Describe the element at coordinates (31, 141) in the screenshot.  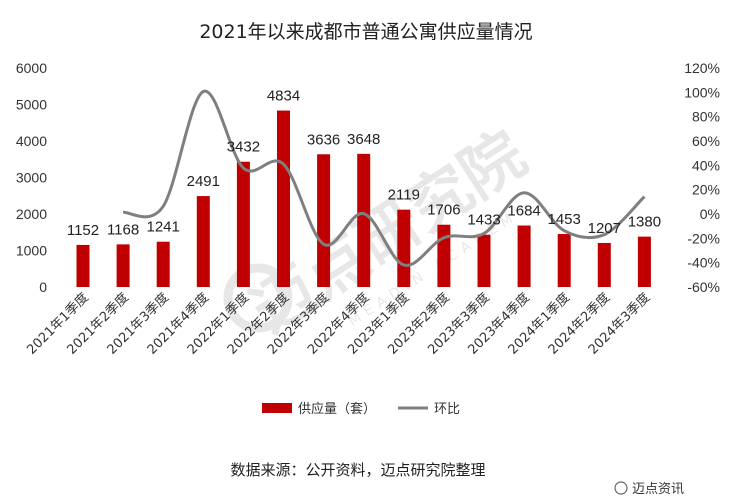
I see `left-tick-label: 4000` at that location.